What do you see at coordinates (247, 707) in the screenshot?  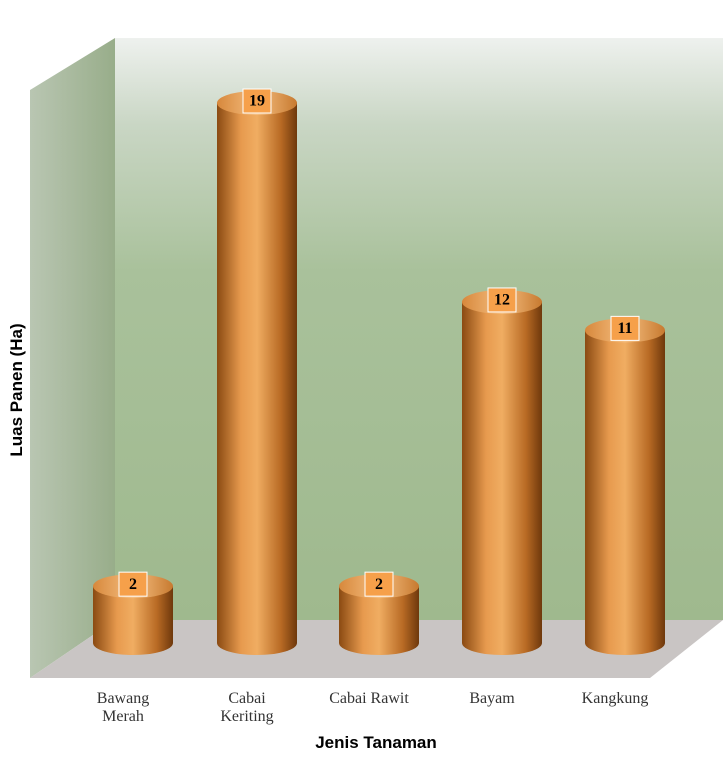 I see `x-tick-label: Cabai Keriting` at bounding box center [247, 707].